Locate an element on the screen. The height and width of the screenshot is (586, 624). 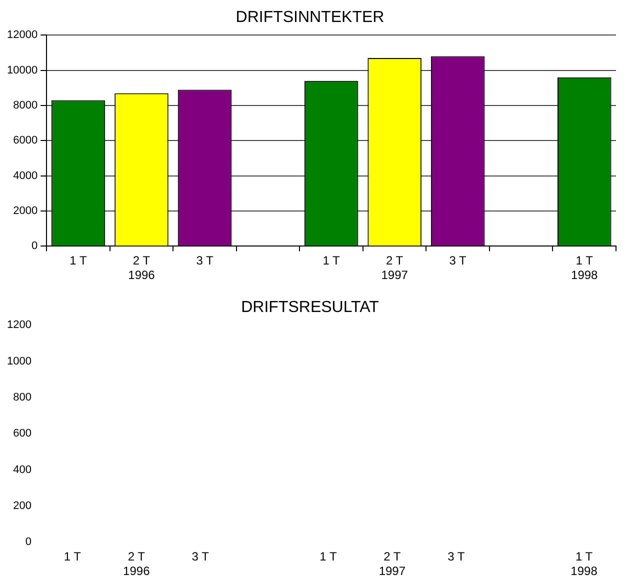
y-tick-label: 12000 is located at coordinates (22, 35).